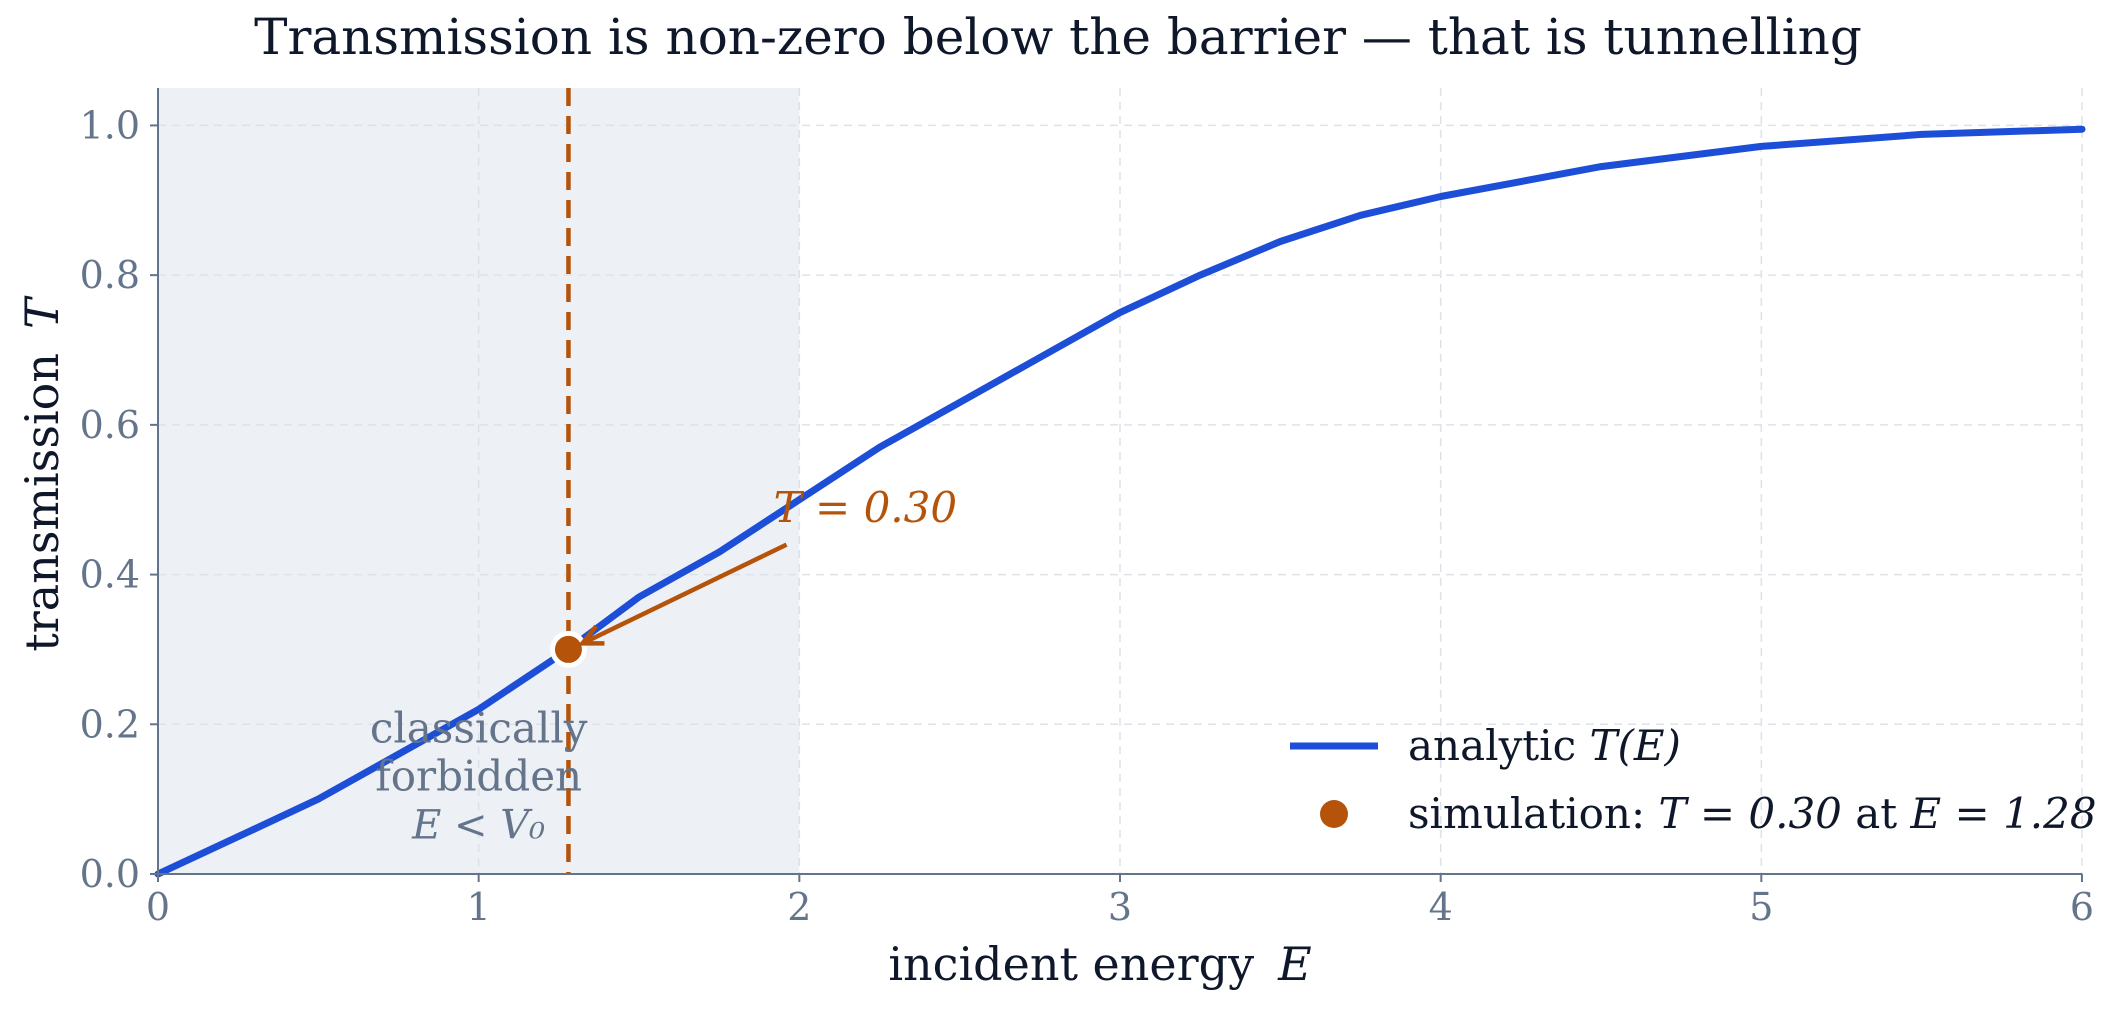  I want to click on annotation-arrowhead, so click(591, 635).